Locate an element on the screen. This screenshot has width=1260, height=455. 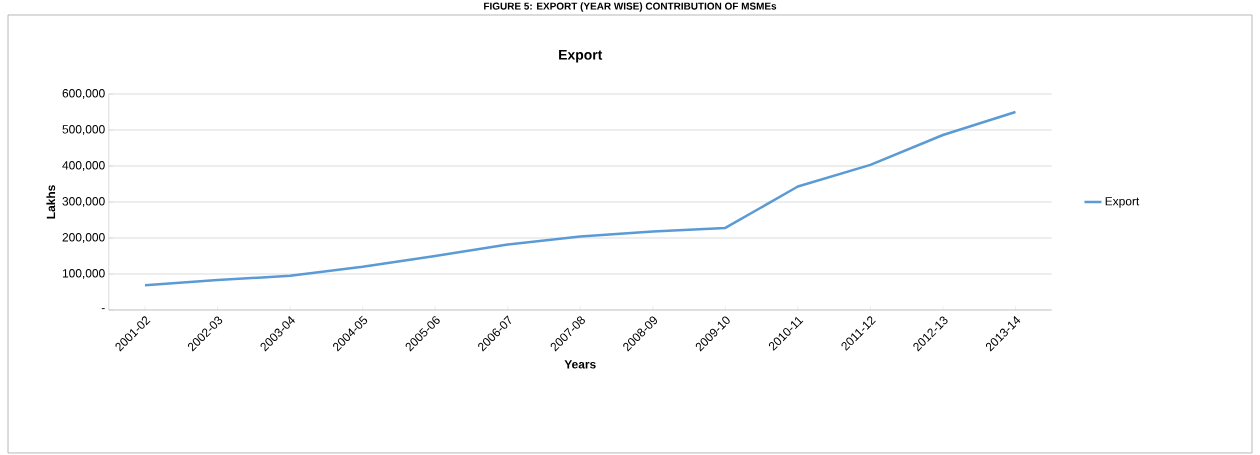
y-tick-label: 100,000 is located at coordinates (83, 274).